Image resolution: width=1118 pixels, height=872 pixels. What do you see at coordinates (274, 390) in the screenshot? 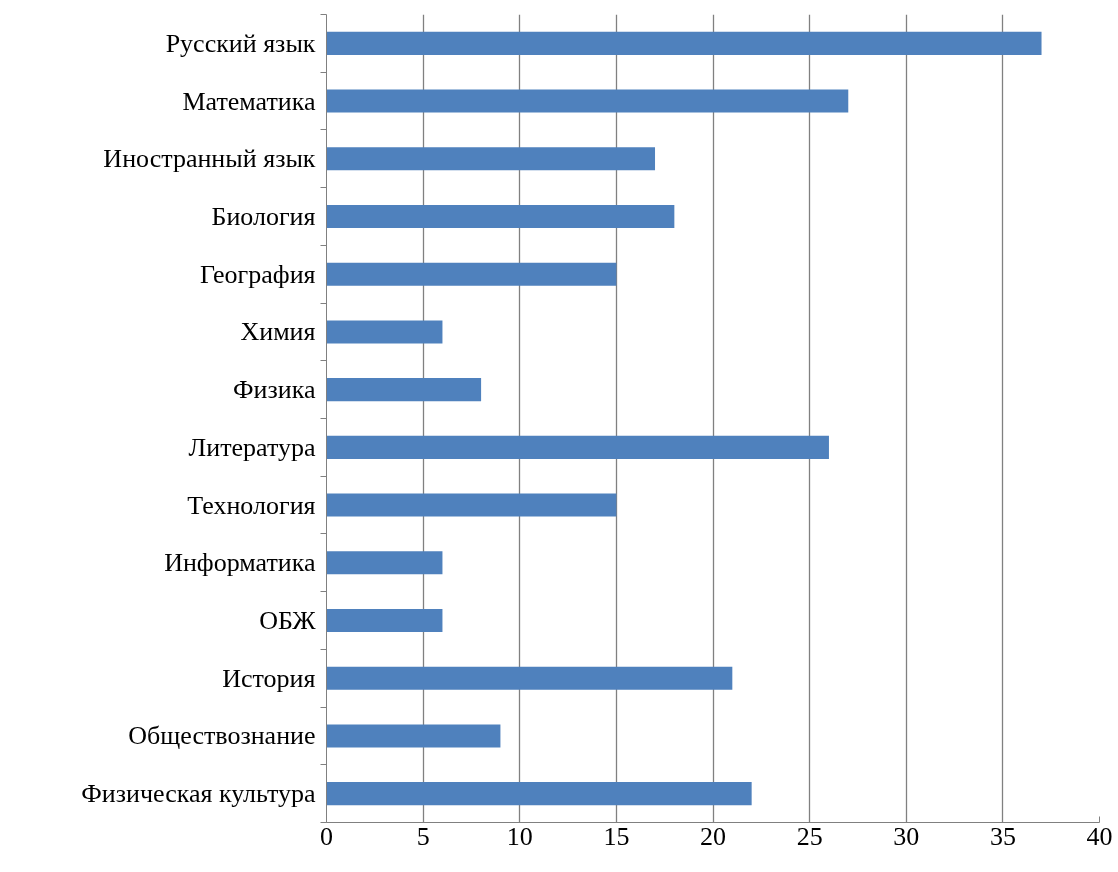
I see `y-tick-label: Физика` at bounding box center [274, 390].